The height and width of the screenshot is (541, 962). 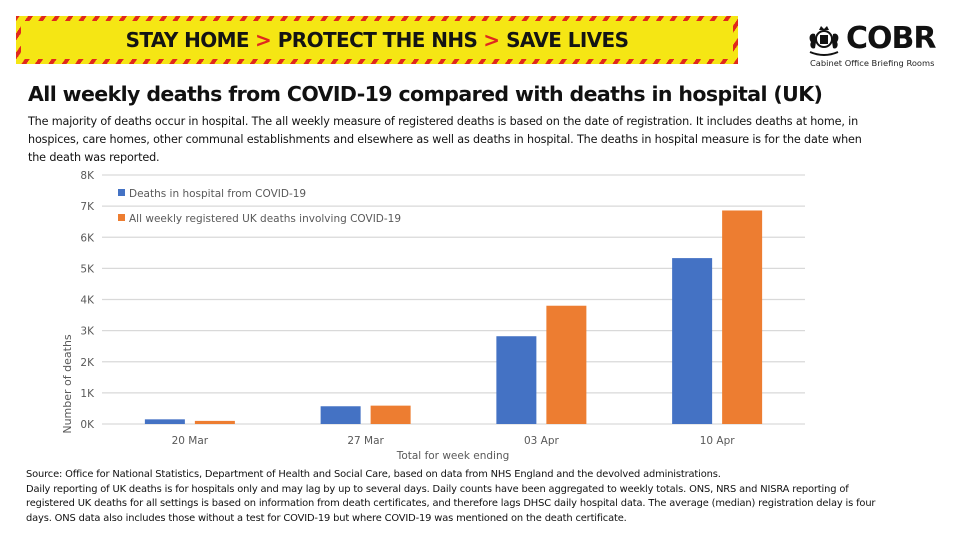 I want to click on y-axis-label: Number of deaths, so click(x=67, y=384).